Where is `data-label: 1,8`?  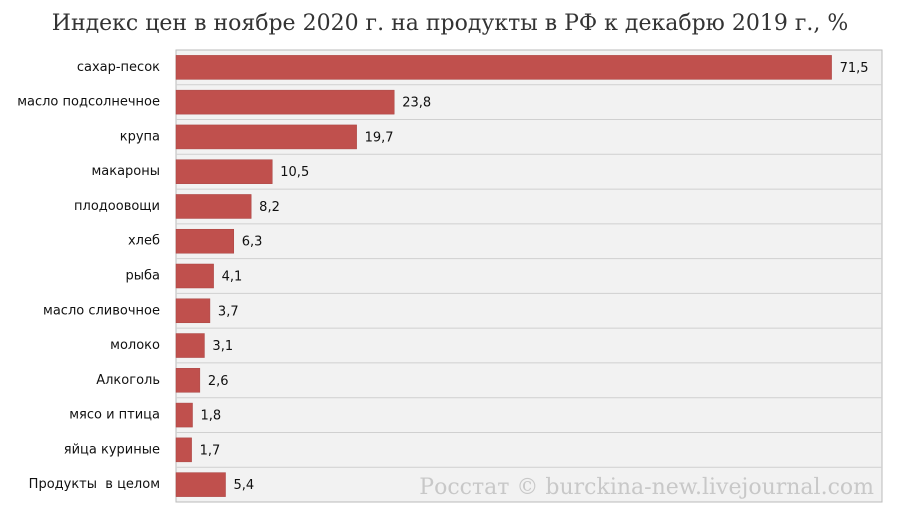 data-label: 1,8 is located at coordinates (211, 416).